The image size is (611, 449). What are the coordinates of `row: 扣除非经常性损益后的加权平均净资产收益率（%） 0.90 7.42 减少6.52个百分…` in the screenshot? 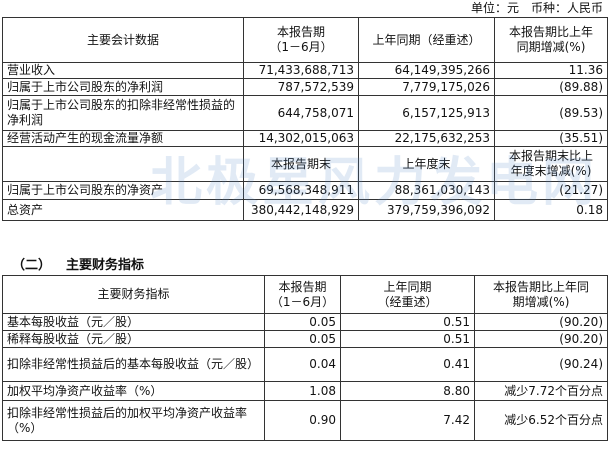 It's located at (305, 420).